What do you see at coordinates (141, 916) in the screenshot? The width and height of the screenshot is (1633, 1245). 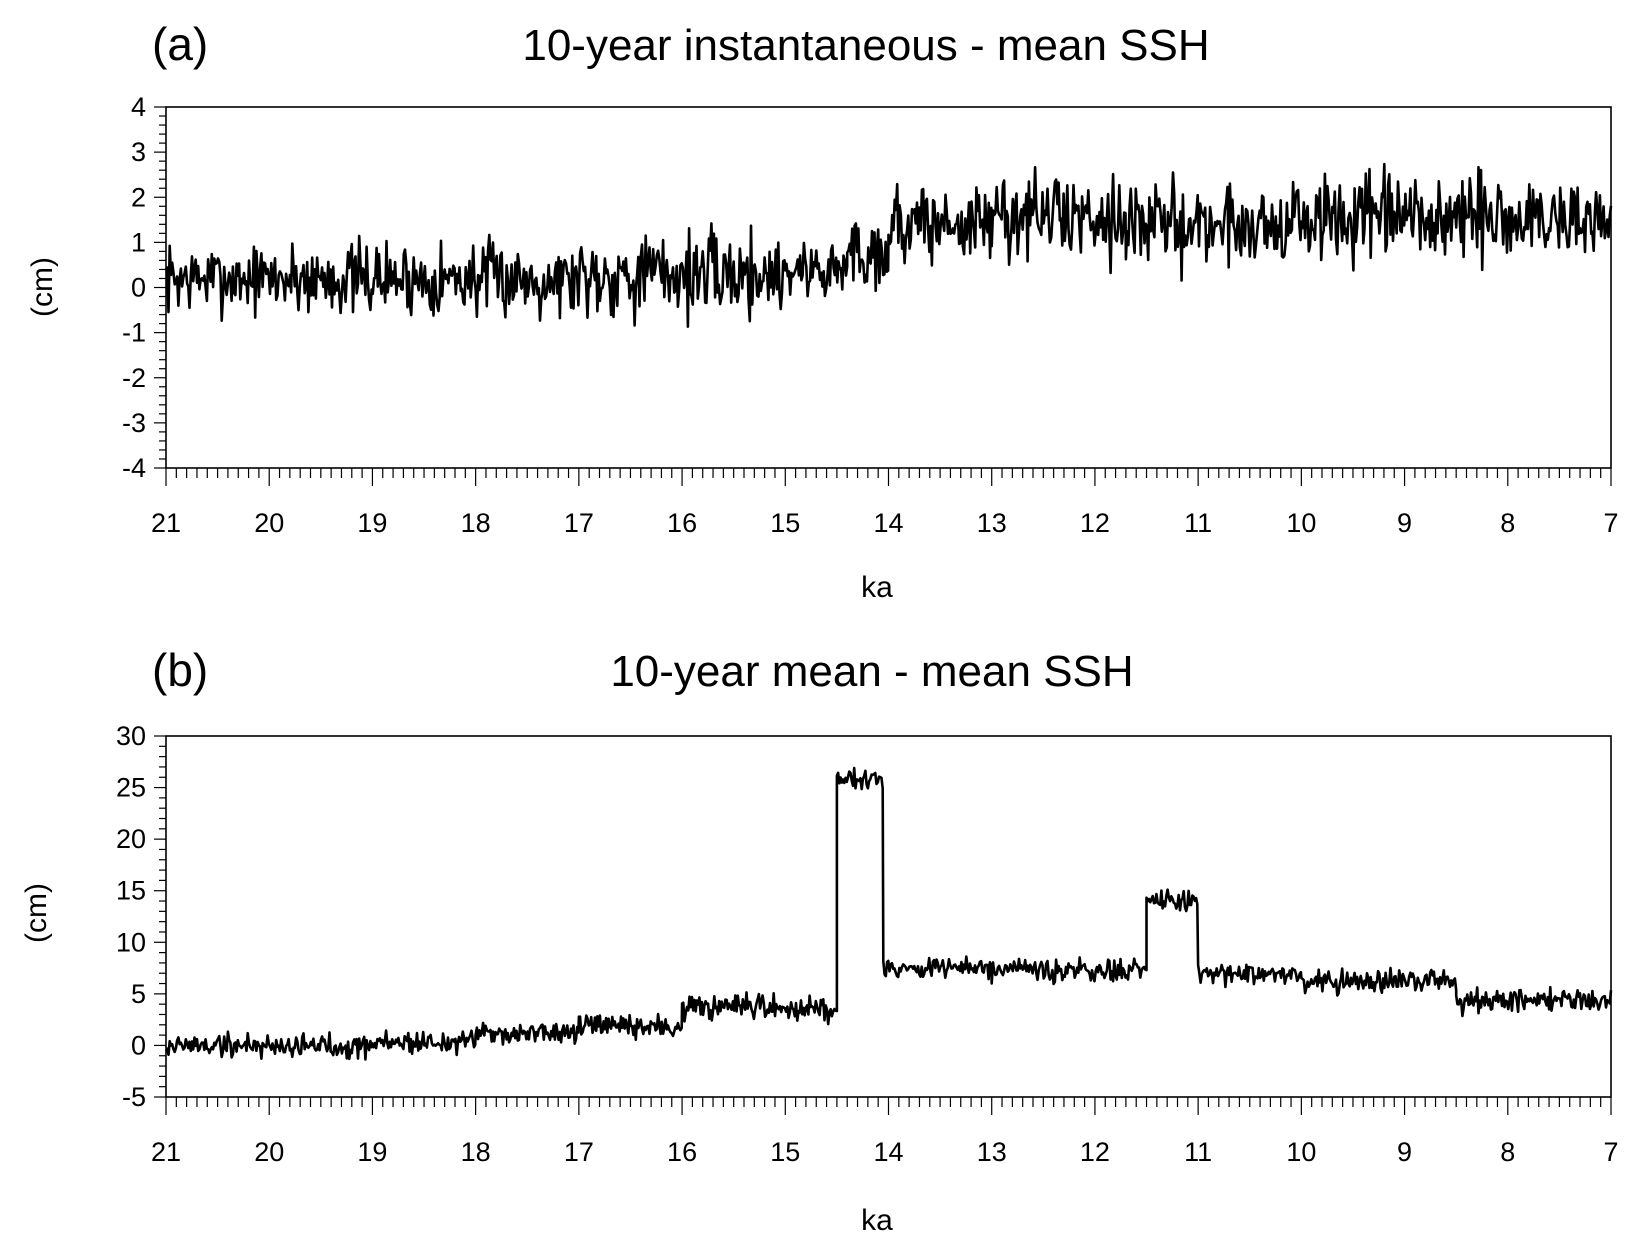 I see `panel-b-y-axis: -5 0 5 10 15 20 25 30` at bounding box center [141, 916].